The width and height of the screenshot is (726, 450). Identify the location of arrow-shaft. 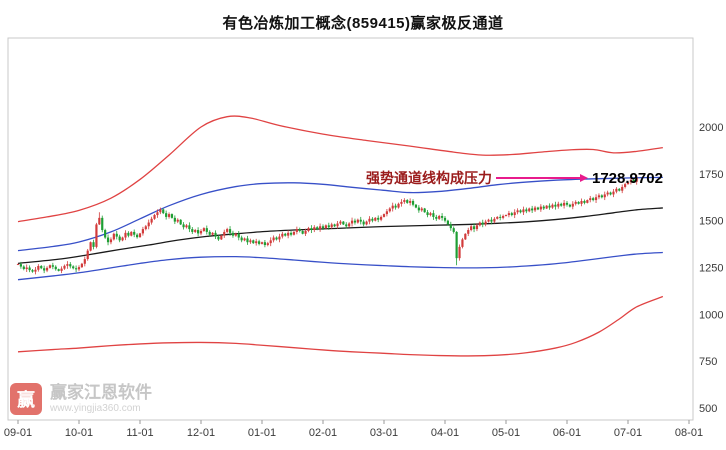
(538, 178).